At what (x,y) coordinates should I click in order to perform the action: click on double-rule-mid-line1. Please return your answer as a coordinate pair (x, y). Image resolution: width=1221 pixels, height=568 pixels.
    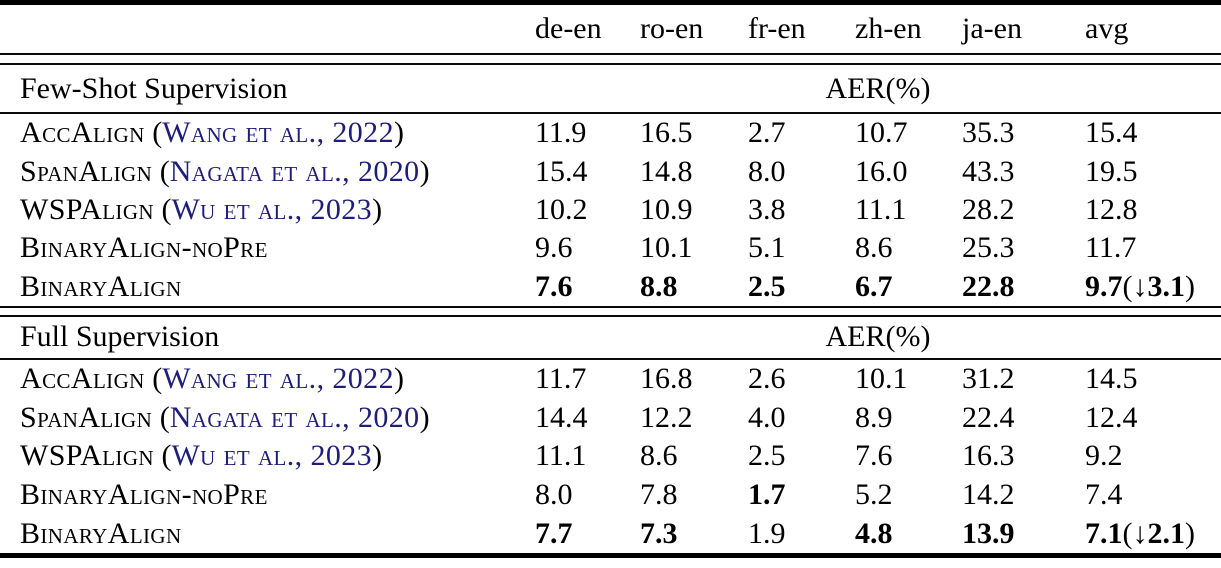
    Looking at the image, I should click on (610, 306).